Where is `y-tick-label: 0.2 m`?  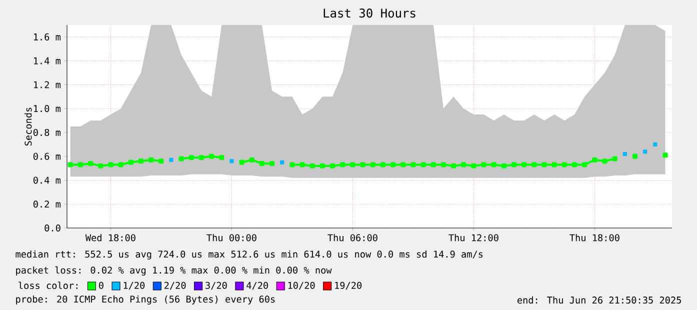
y-tick-label: 0.2 m is located at coordinates (47, 204).